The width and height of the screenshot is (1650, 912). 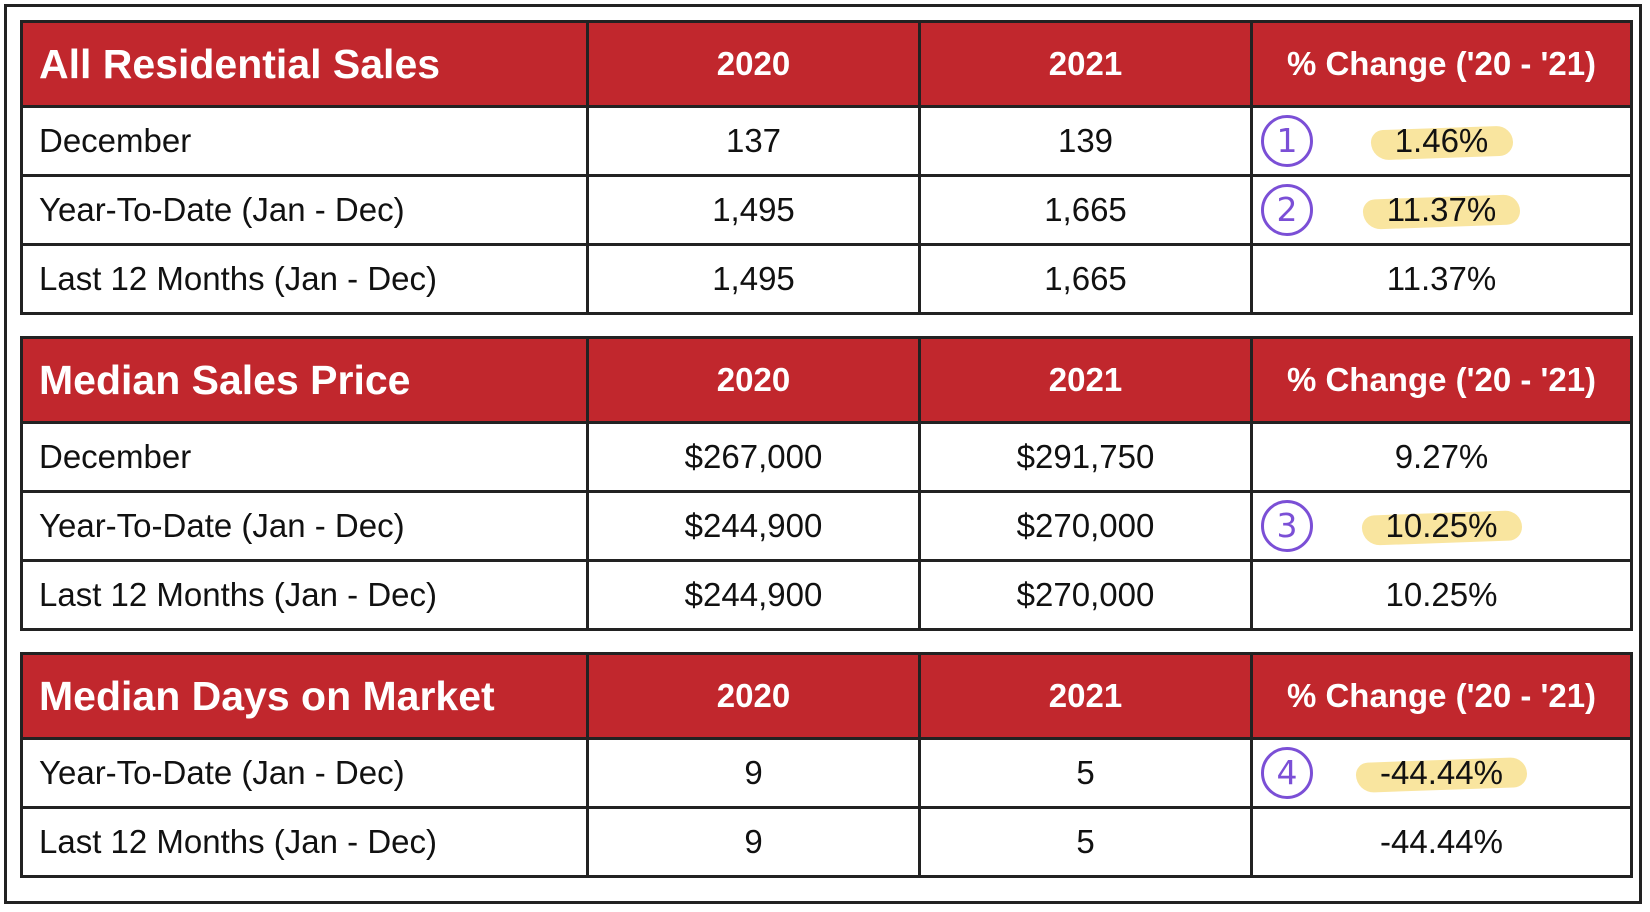 I want to click on change-value: 9.27%, so click(x=1441, y=457).